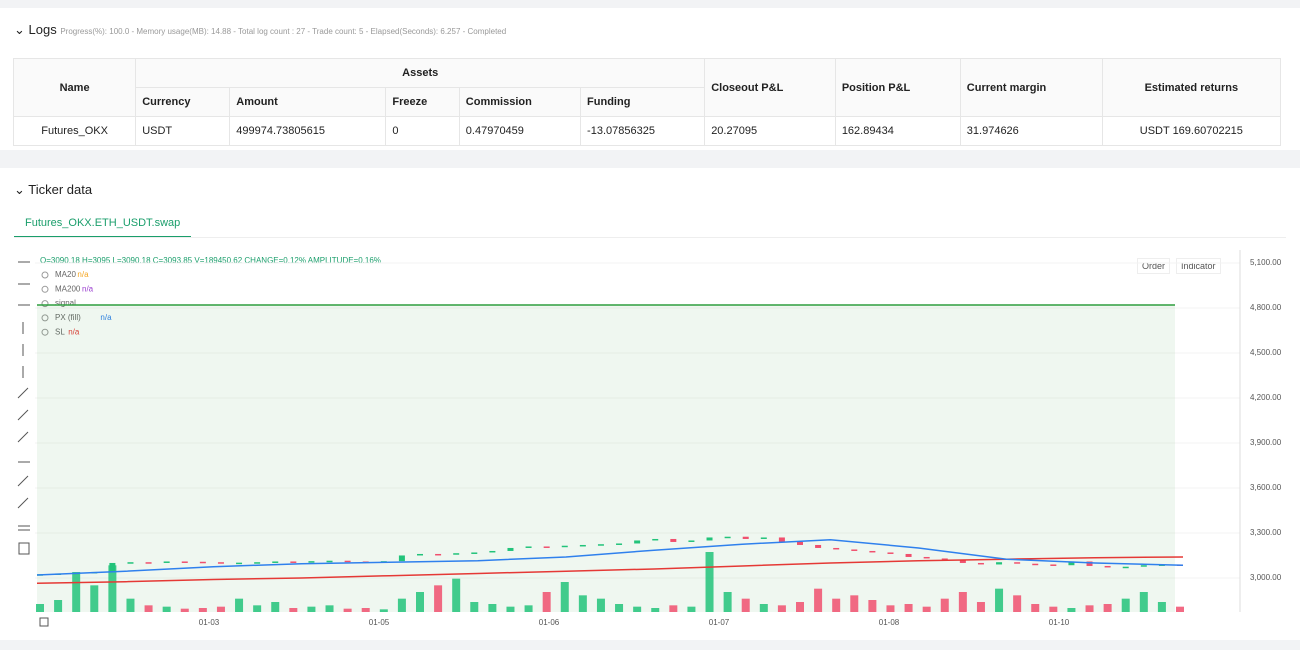  I want to click on cell: USDT, so click(183, 131).